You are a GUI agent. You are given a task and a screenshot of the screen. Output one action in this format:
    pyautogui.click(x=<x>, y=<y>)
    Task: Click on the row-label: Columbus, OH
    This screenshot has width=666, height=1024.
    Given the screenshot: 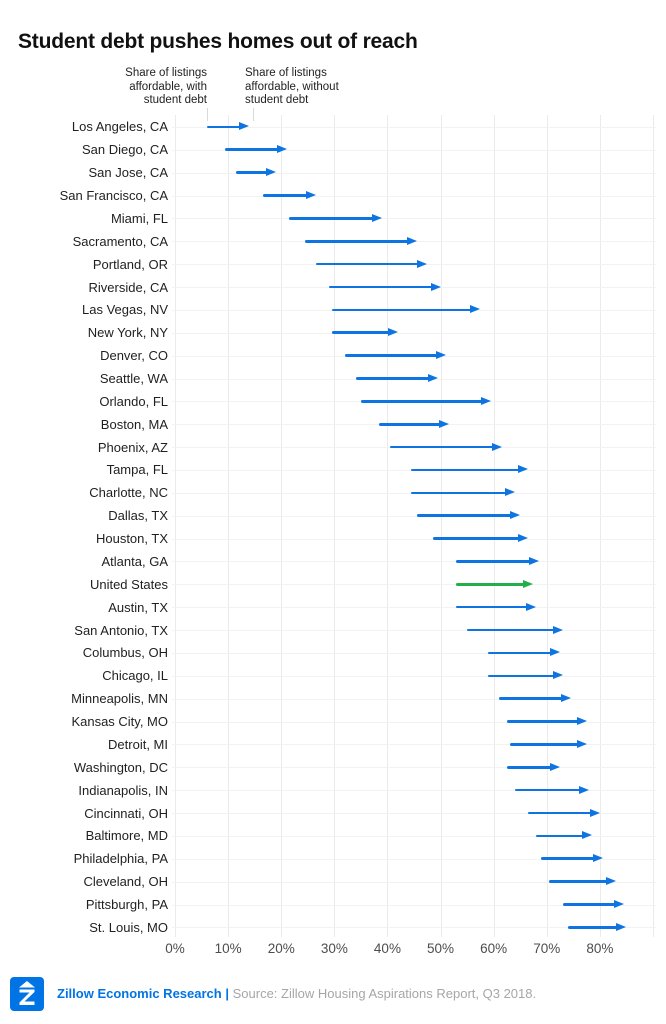 What is the action you would take?
    pyautogui.click(x=125, y=653)
    